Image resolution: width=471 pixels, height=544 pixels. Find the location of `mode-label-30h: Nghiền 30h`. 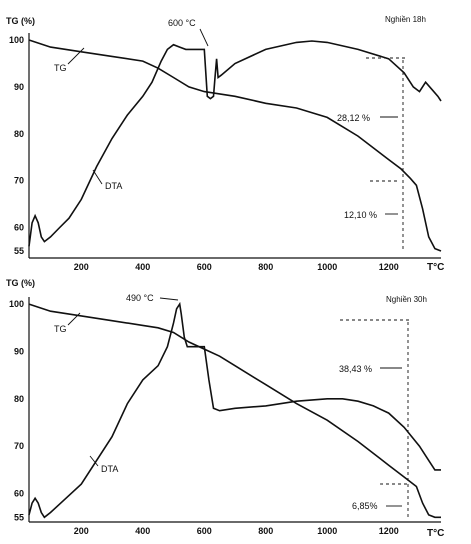

mode-label-30h: Nghiền 30h is located at coordinates (406, 299).